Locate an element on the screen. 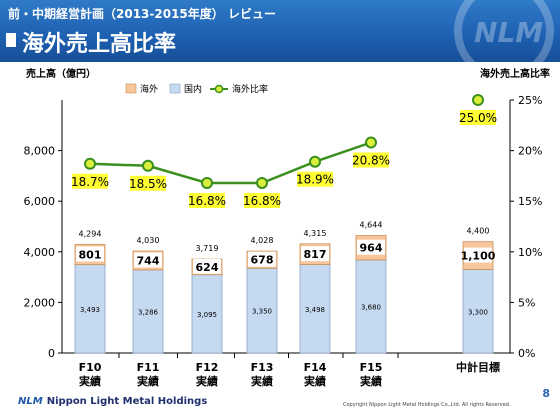 Image resolution: width=560 pixels, height=420 pixels. overseas-value-label: 744 is located at coordinates (148, 260).